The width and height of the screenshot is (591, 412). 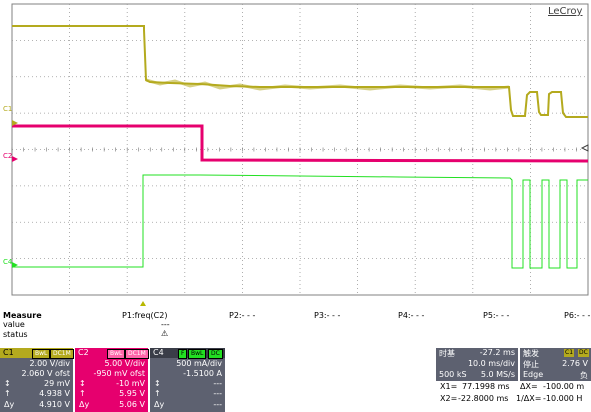 I want to click on channel-c4-r3-label: Δy, so click(x=159, y=404).